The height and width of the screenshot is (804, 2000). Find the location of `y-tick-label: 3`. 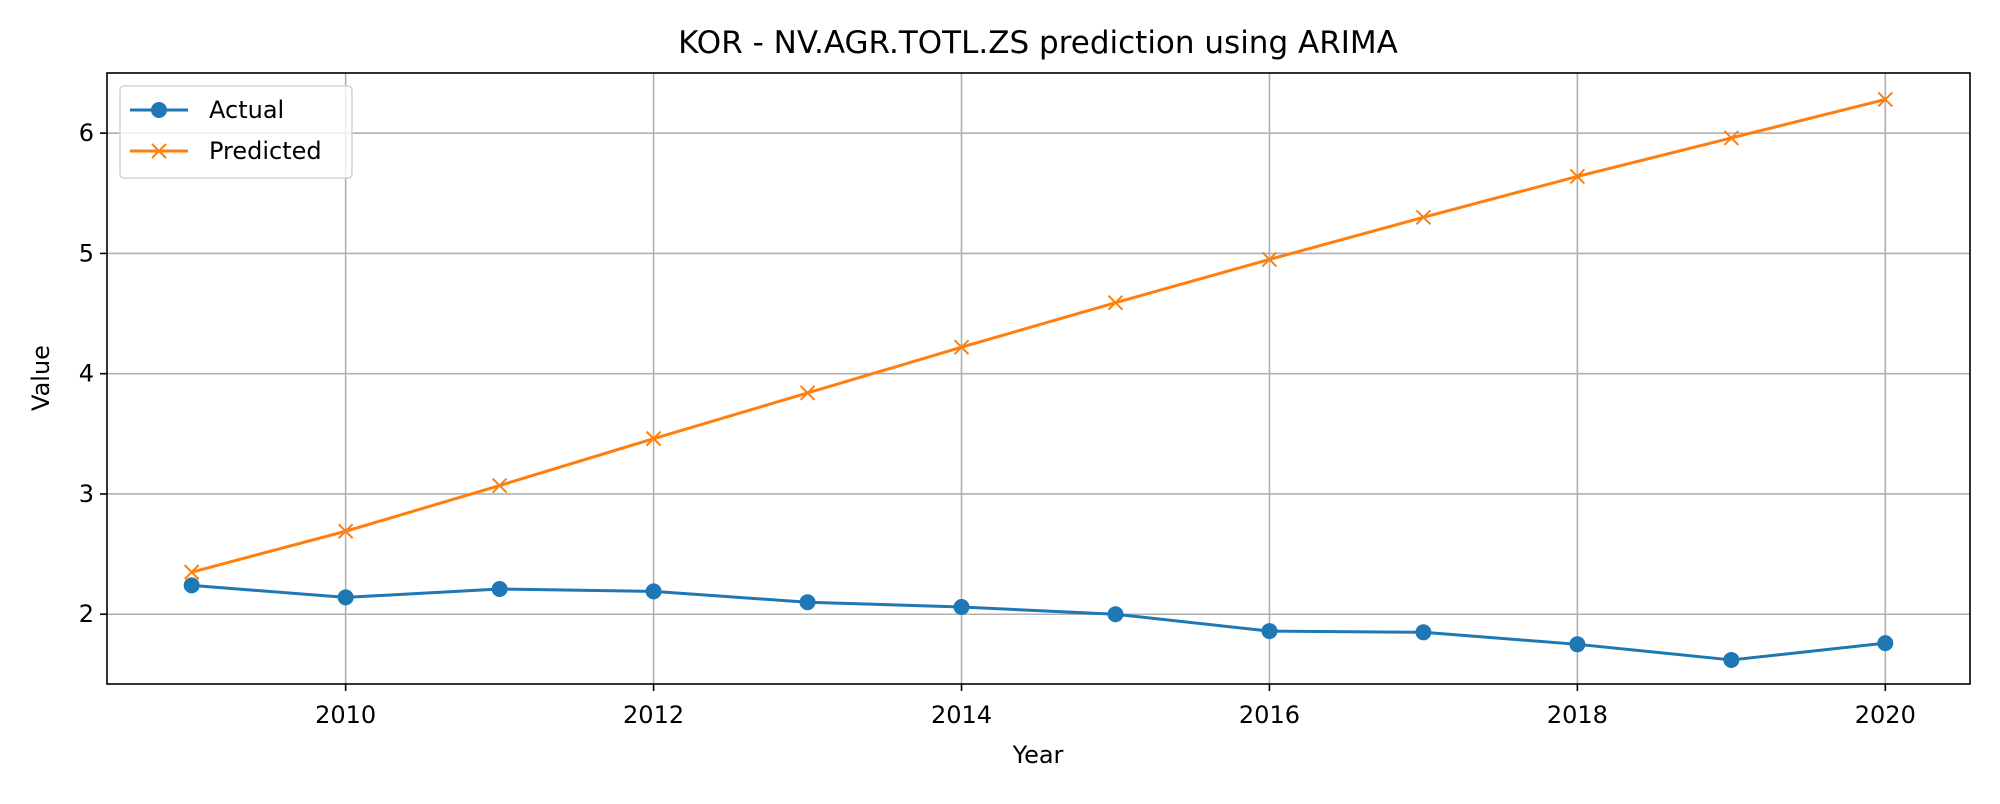

y-tick-label: 3 is located at coordinates (86, 494).